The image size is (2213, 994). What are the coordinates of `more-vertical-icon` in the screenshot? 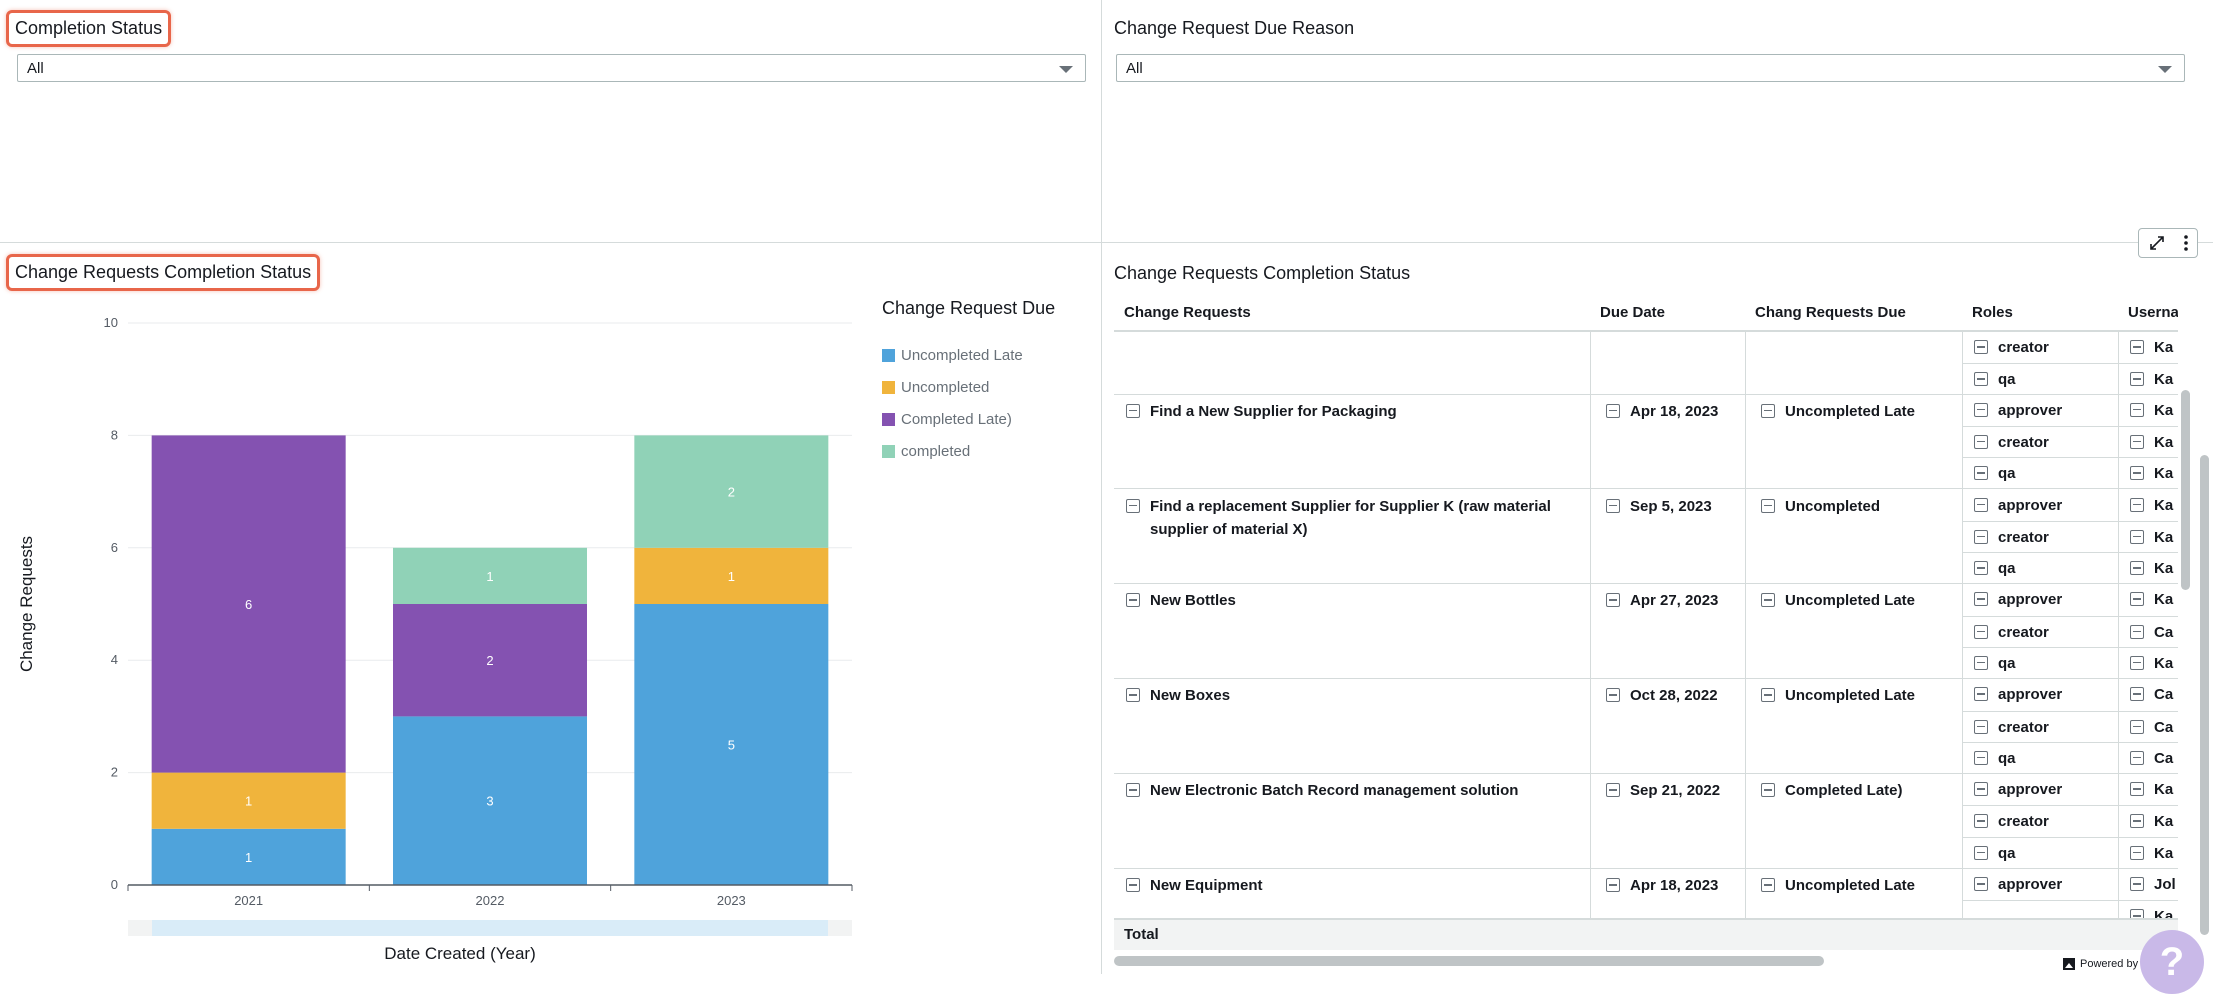 It's located at (2186, 243).